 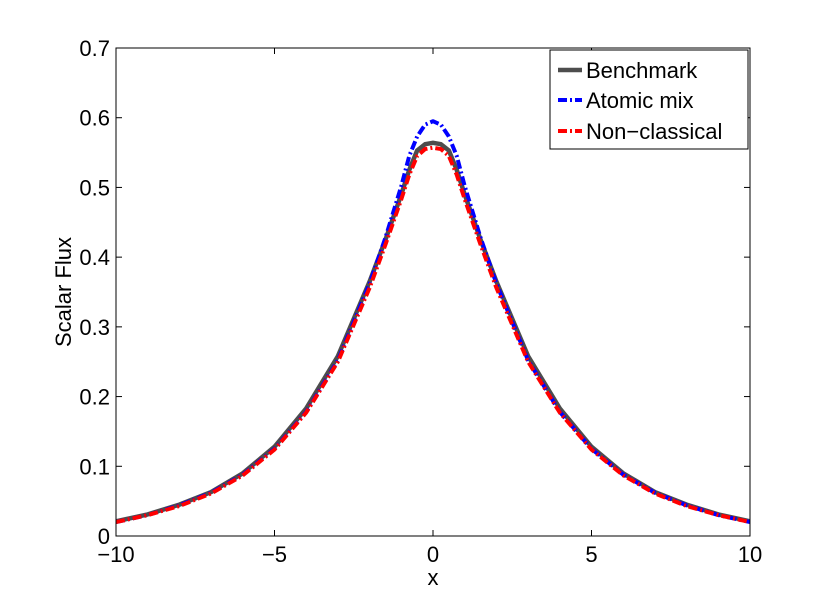 I want to click on x-tick-label: 5, so click(x=591, y=554).